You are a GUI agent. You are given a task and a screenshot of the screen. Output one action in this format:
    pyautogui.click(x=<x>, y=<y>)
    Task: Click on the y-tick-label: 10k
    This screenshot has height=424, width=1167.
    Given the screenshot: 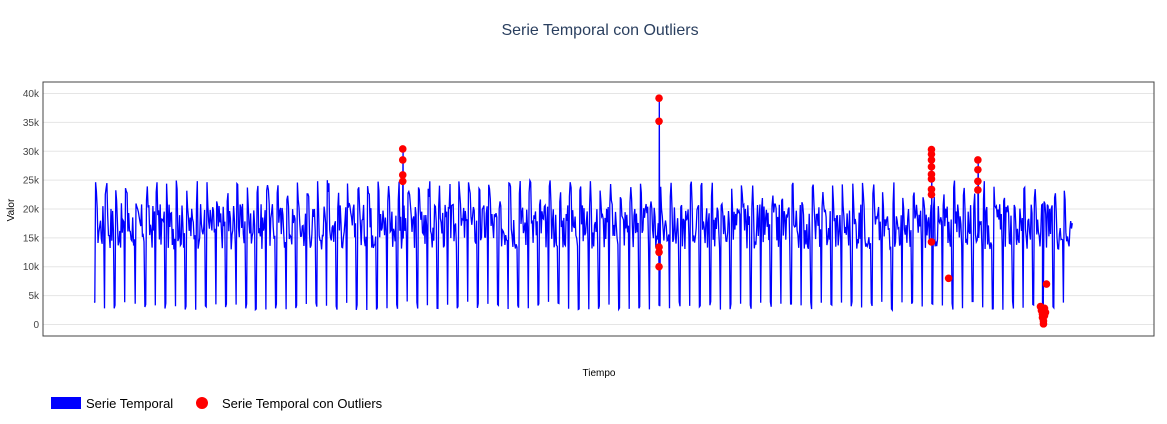 What is the action you would take?
    pyautogui.click(x=31, y=267)
    